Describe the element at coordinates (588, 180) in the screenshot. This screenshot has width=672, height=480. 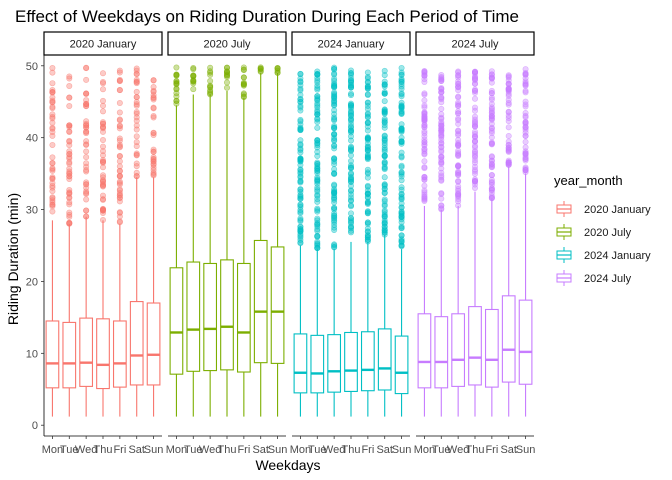
I see `legend-title: year_month` at that location.